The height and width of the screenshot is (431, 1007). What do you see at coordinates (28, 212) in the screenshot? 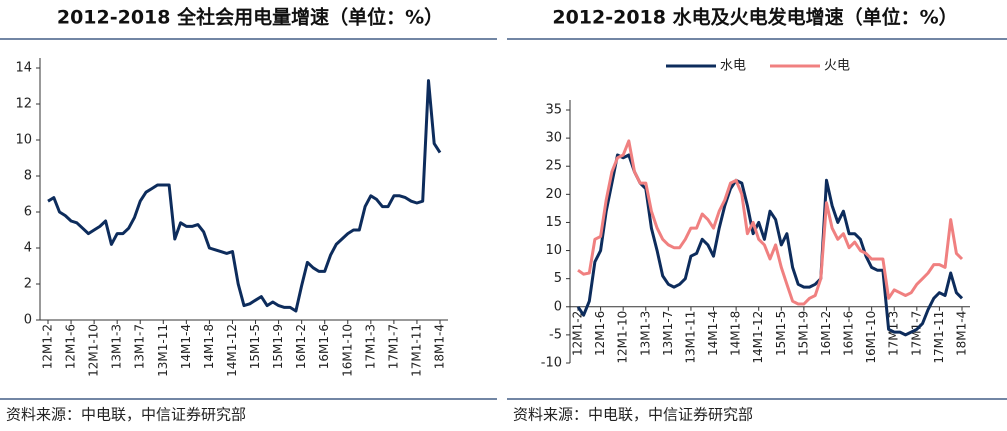
I see `y-tick-label: 6` at bounding box center [28, 212].